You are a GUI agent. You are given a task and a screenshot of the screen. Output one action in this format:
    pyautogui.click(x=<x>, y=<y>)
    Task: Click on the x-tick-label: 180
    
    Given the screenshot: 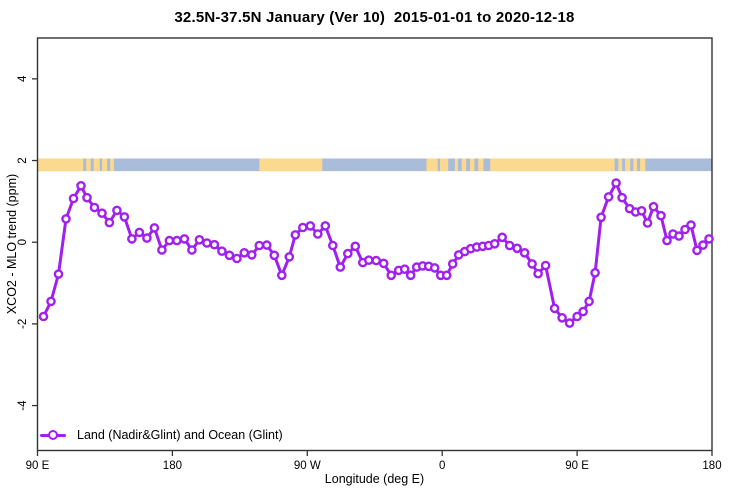 What is the action you would take?
    pyautogui.click(x=172, y=466)
    